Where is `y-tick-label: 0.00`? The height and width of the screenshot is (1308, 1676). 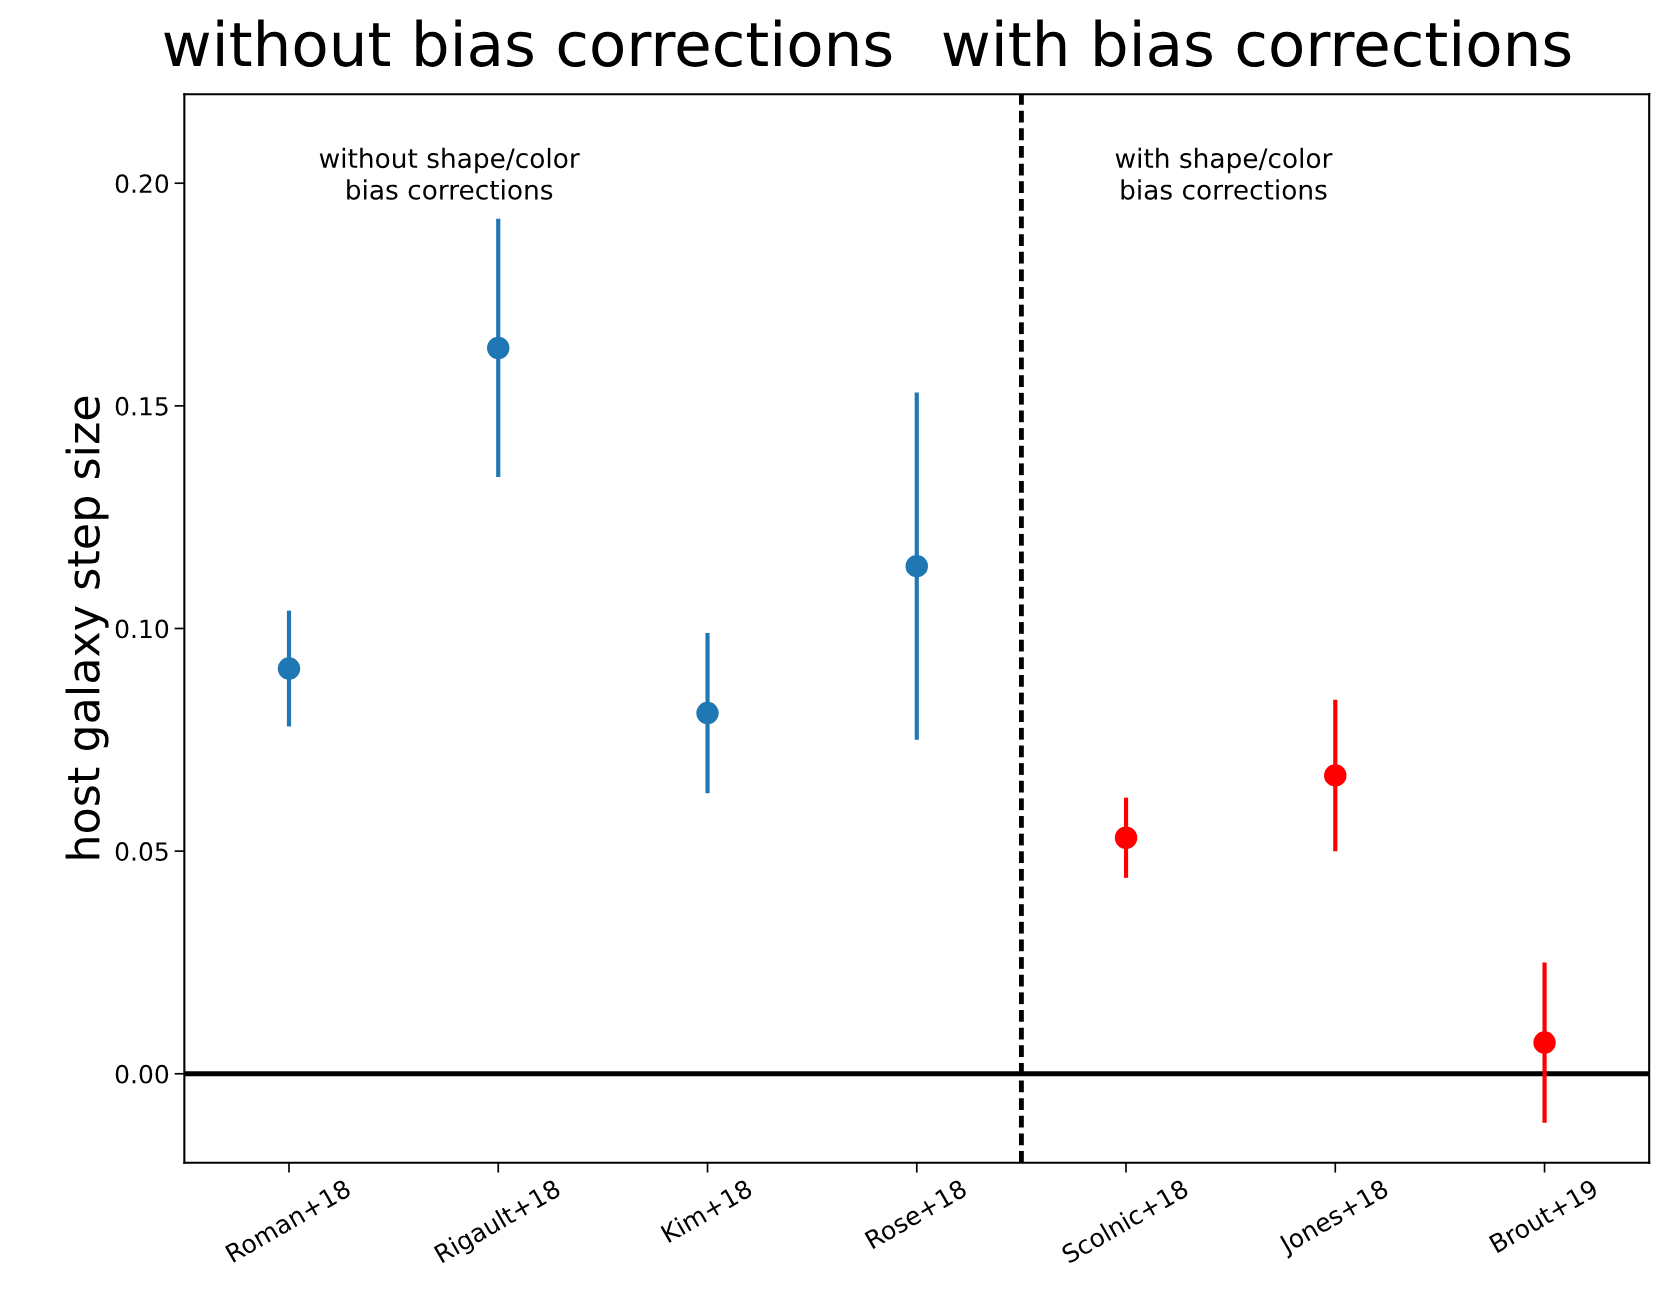
y-tick-label: 0.00 is located at coordinates (142, 1074).